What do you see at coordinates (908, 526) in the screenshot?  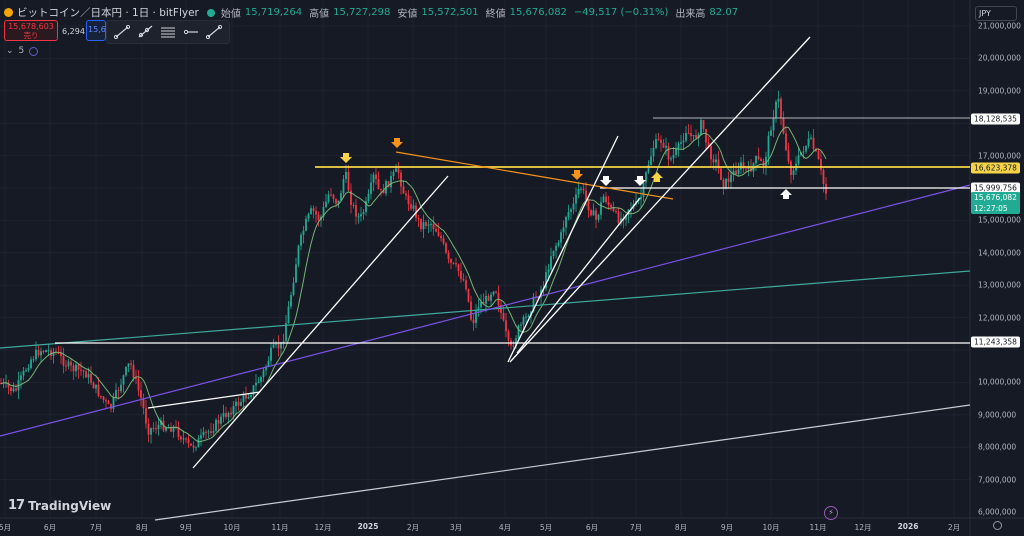 I see `time-axis-label: 2026` at bounding box center [908, 526].